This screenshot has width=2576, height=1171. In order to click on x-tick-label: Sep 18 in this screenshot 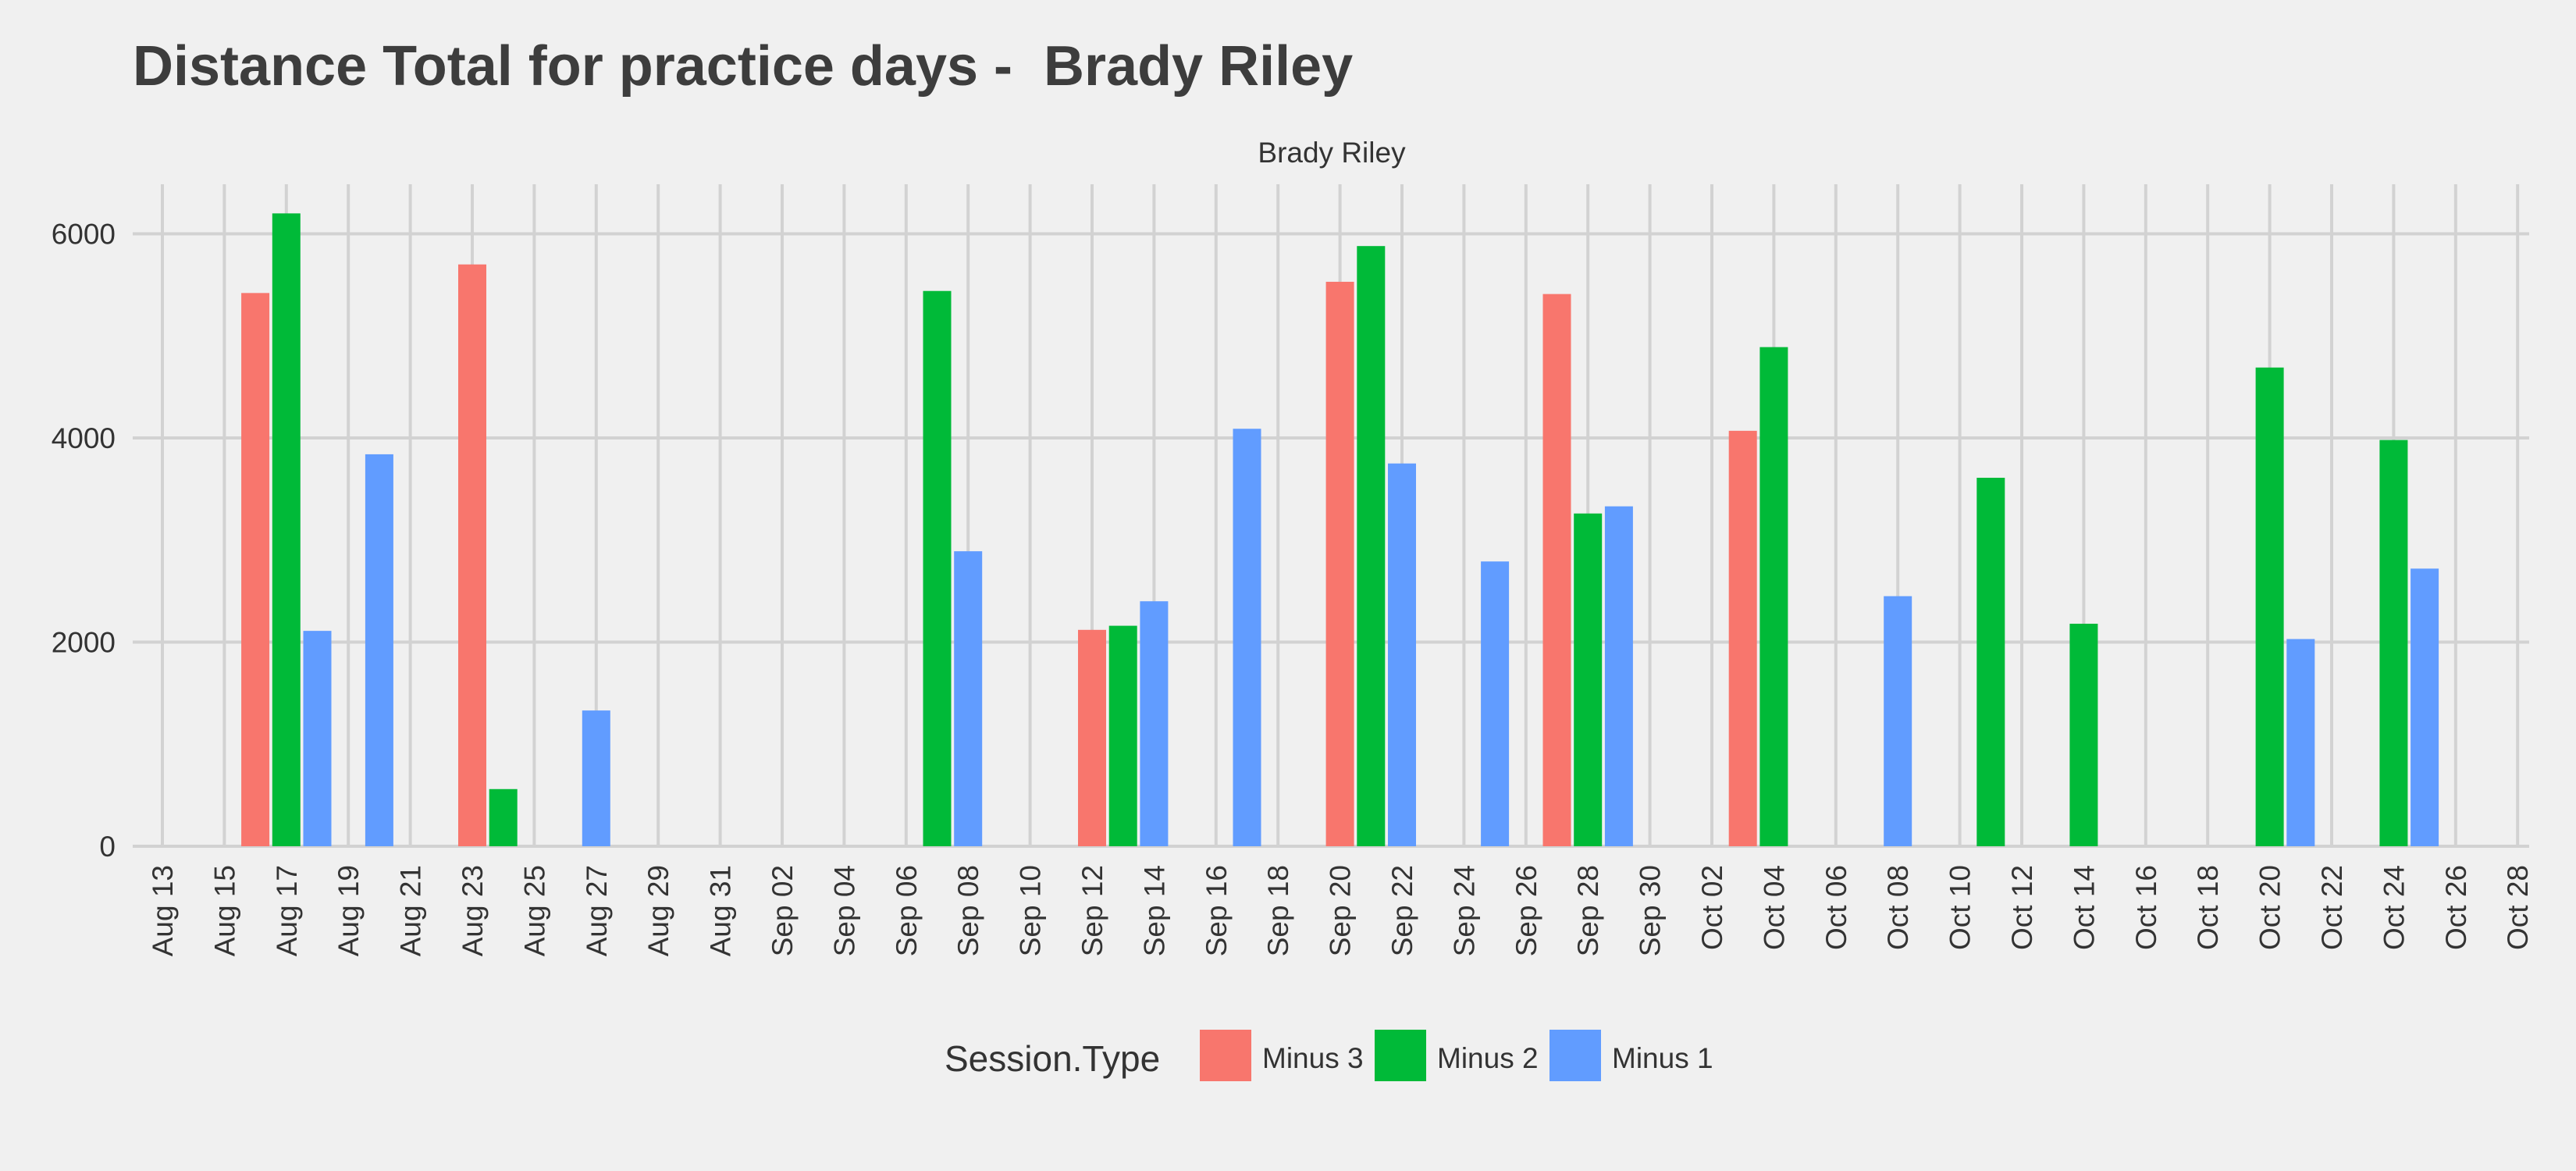, I will do `click(1278, 911)`.